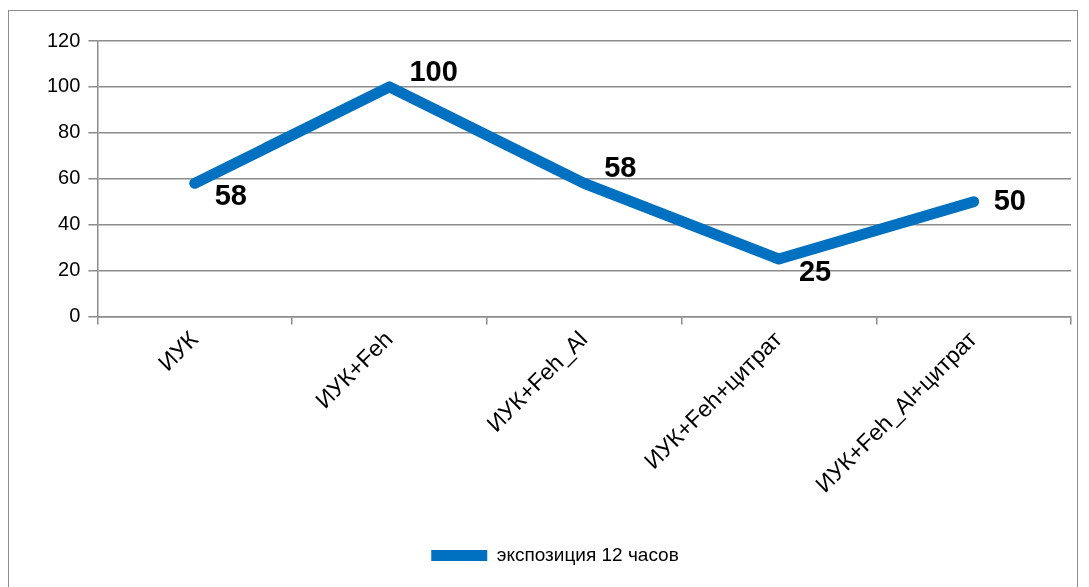 The height and width of the screenshot is (587, 1089). What do you see at coordinates (69, 131) in the screenshot?
I see `y-tick-label: 80` at bounding box center [69, 131].